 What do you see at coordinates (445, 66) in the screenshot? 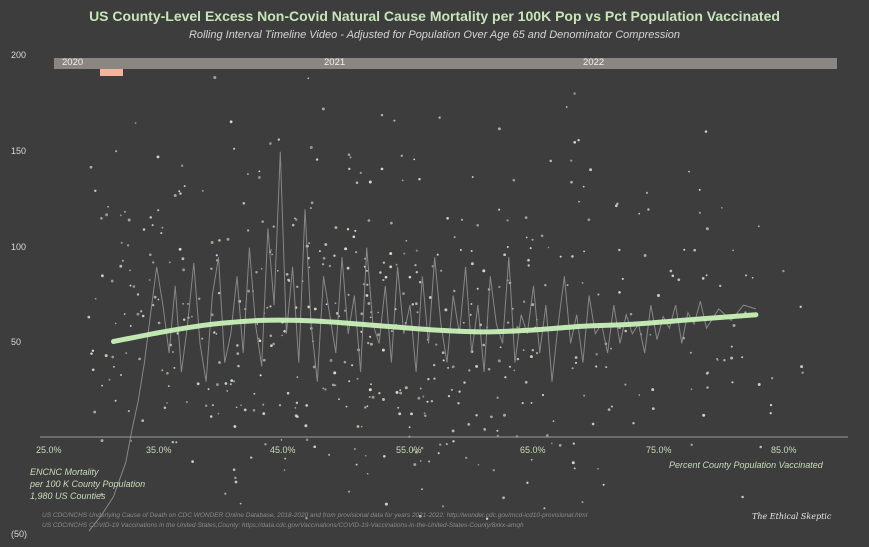
I see `timeline-bar: 2020 2021 2022` at bounding box center [445, 66].